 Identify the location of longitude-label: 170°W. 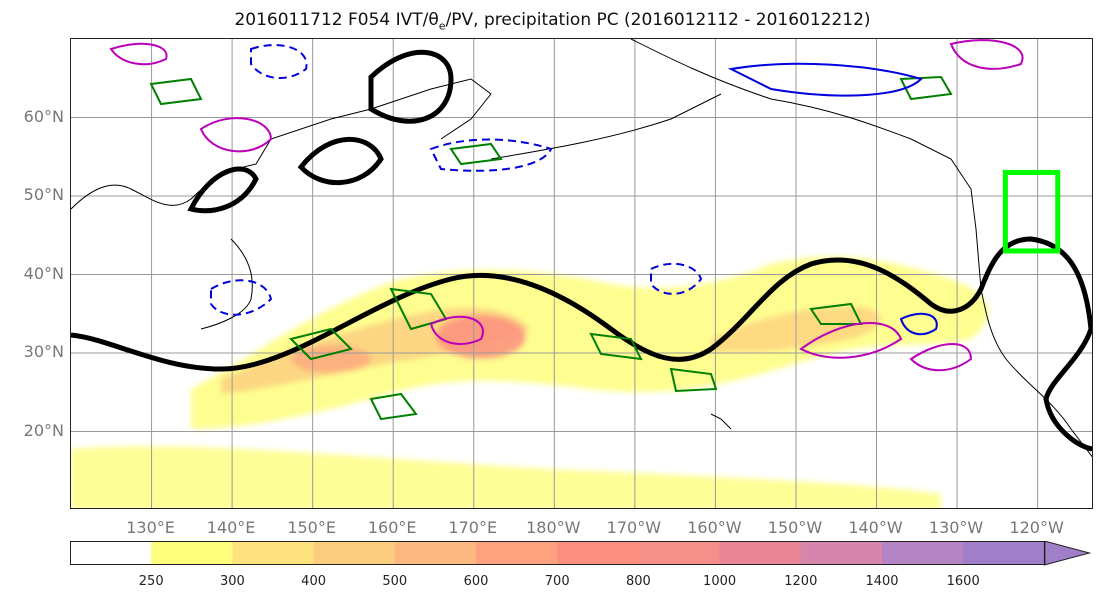
(634, 527).